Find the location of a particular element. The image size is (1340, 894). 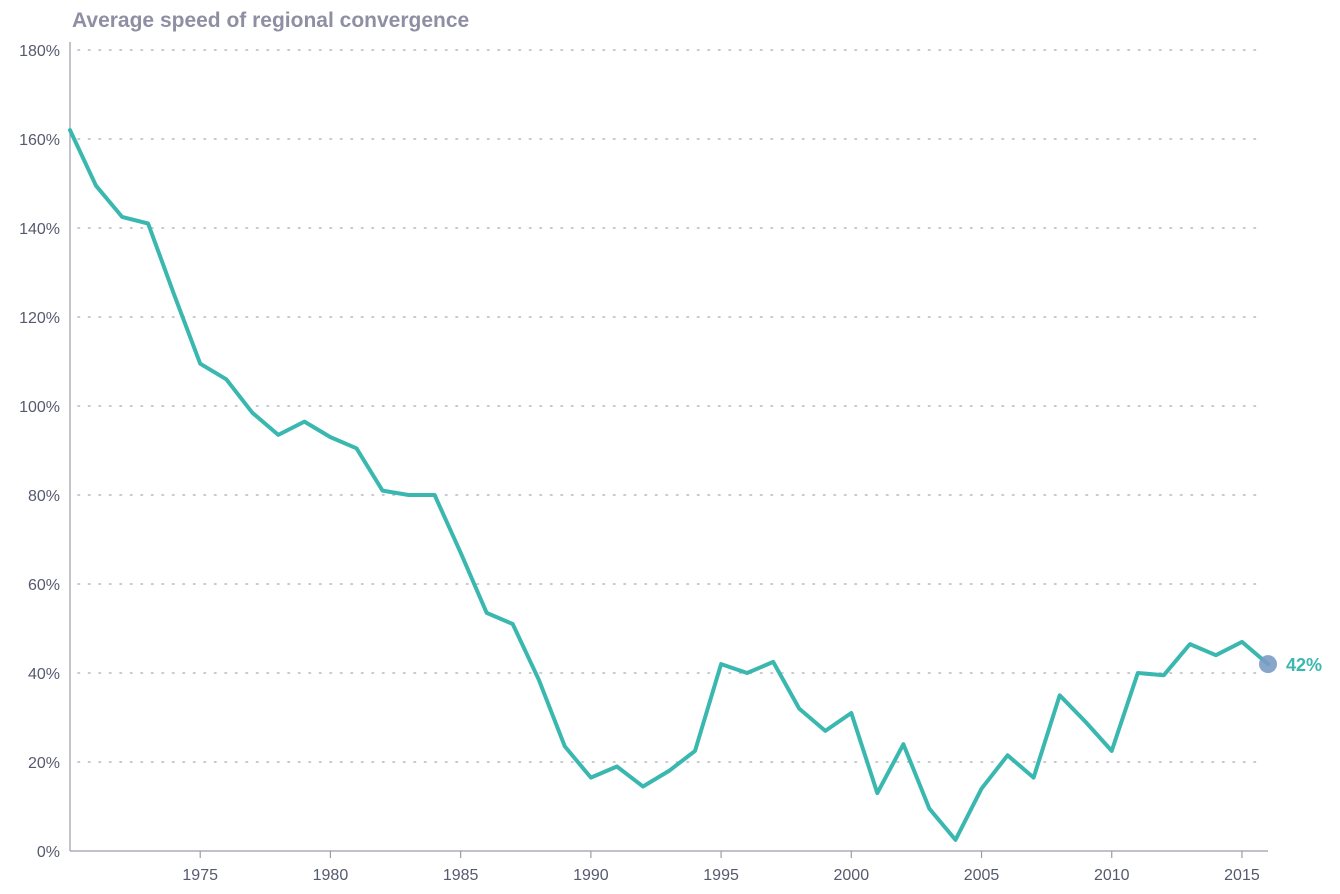

y-tick-label: 100% is located at coordinates (39, 407).